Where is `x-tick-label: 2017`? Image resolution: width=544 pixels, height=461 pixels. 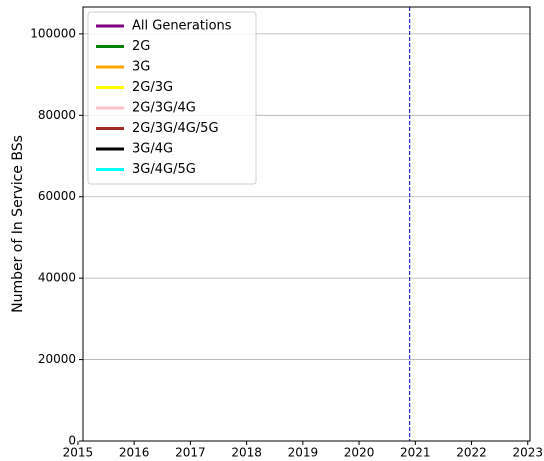
x-tick-label: 2017 is located at coordinates (190, 453).